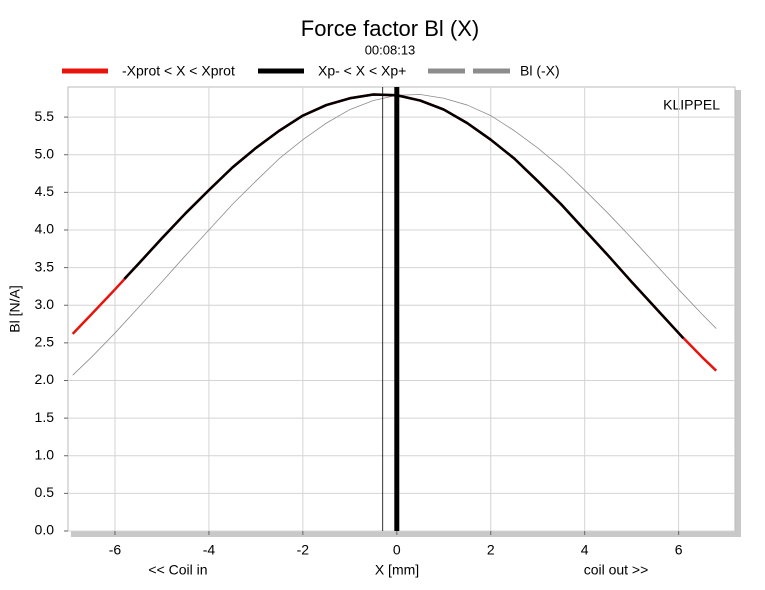 The image size is (765, 590). I want to click on legend-label: Bl (-X), so click(540, 71).